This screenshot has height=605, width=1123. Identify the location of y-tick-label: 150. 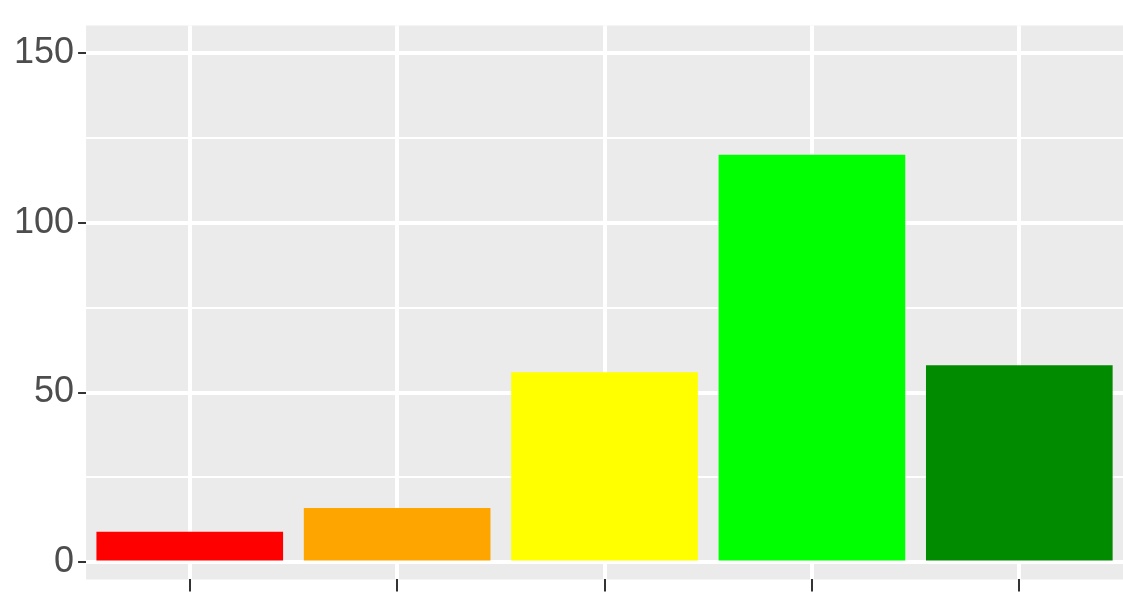
(44, 50).